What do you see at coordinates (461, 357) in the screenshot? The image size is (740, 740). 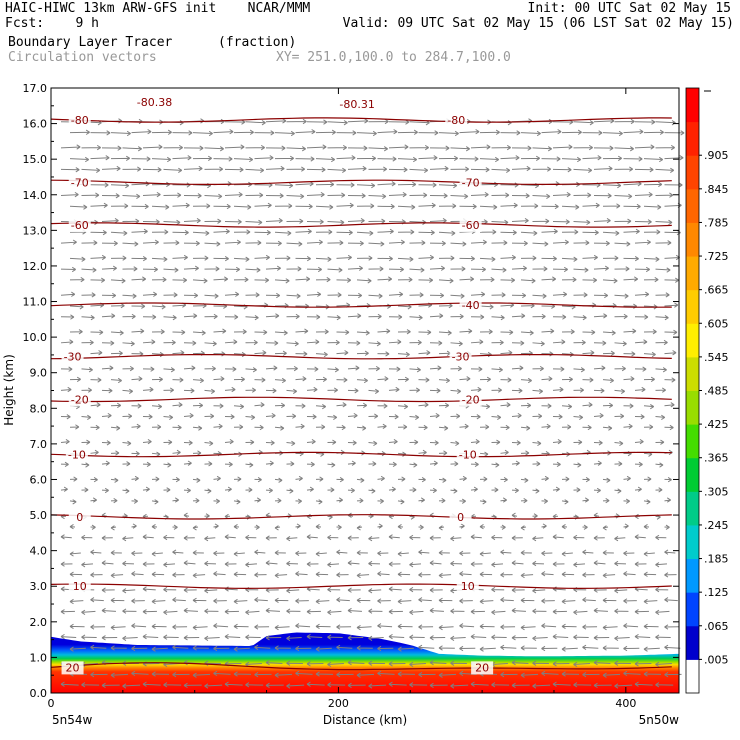 I see `contour-label: -30` at bounding box center [461, 357].